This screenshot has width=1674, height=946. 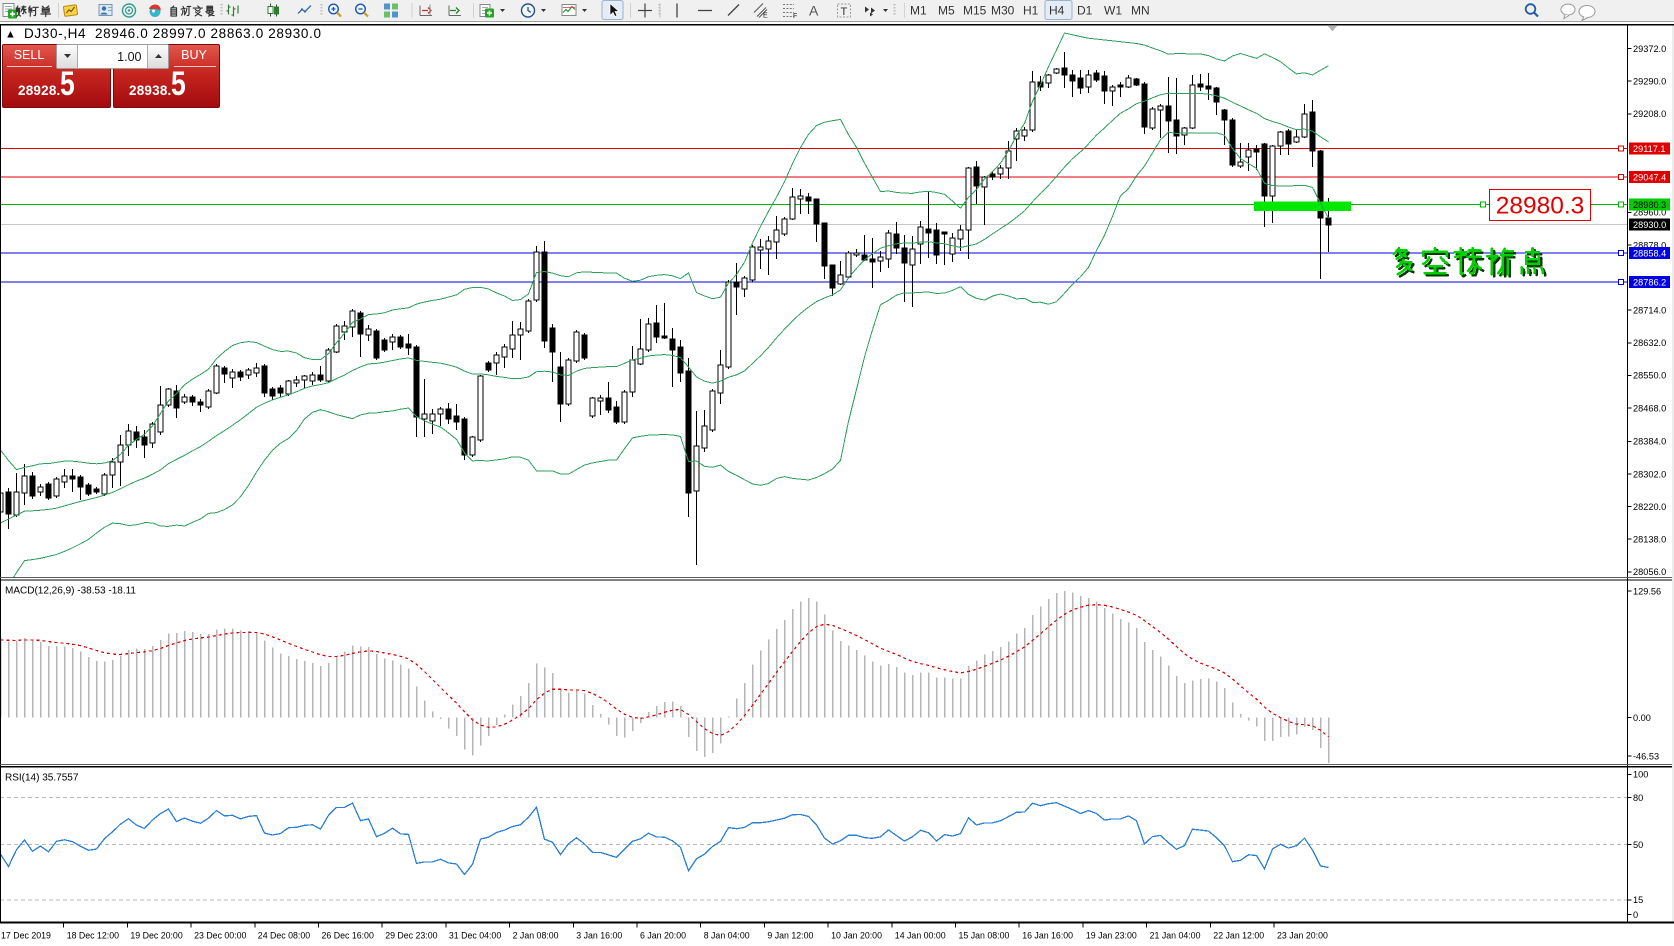 What do you see at coordinates (1647, 592) in the screenshot?
I see `svg-text: 129.56` at bounding box center [1647, 592].